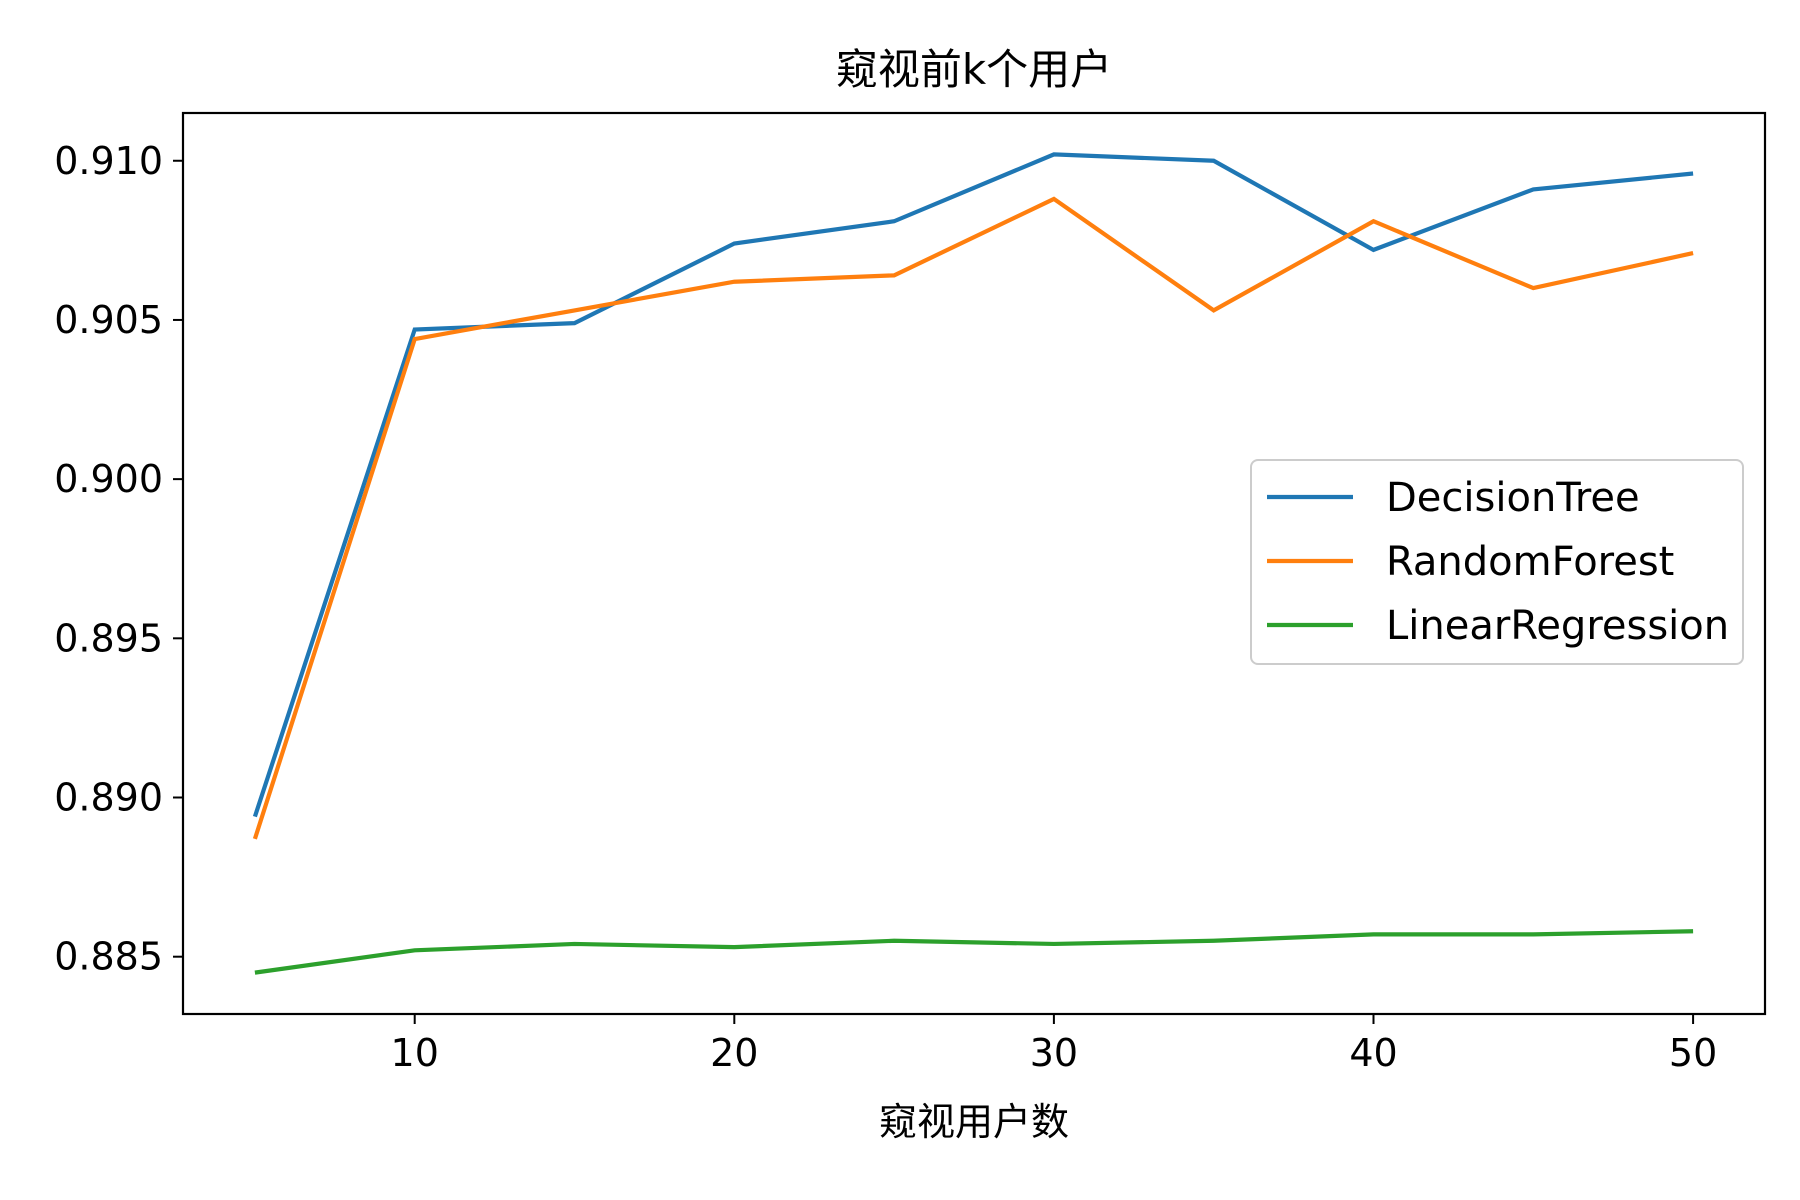 This screenshot has height=1200, width=1800. What do you see at coordinates (1557, 626) in the screenshot?
I see `legend-label-linearregression: LinearRegression` at bounding box center [1557, 626].